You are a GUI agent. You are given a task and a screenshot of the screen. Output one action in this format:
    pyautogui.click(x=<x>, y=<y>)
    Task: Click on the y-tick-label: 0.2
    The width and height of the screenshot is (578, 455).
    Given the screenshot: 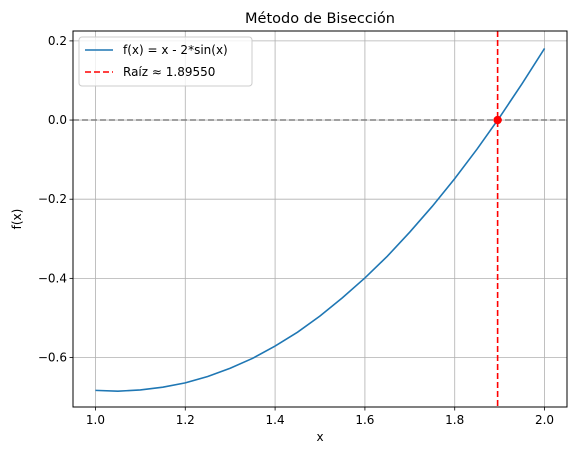 What is the action you would take?
    pyautogui.click(x=57, y=41)
    